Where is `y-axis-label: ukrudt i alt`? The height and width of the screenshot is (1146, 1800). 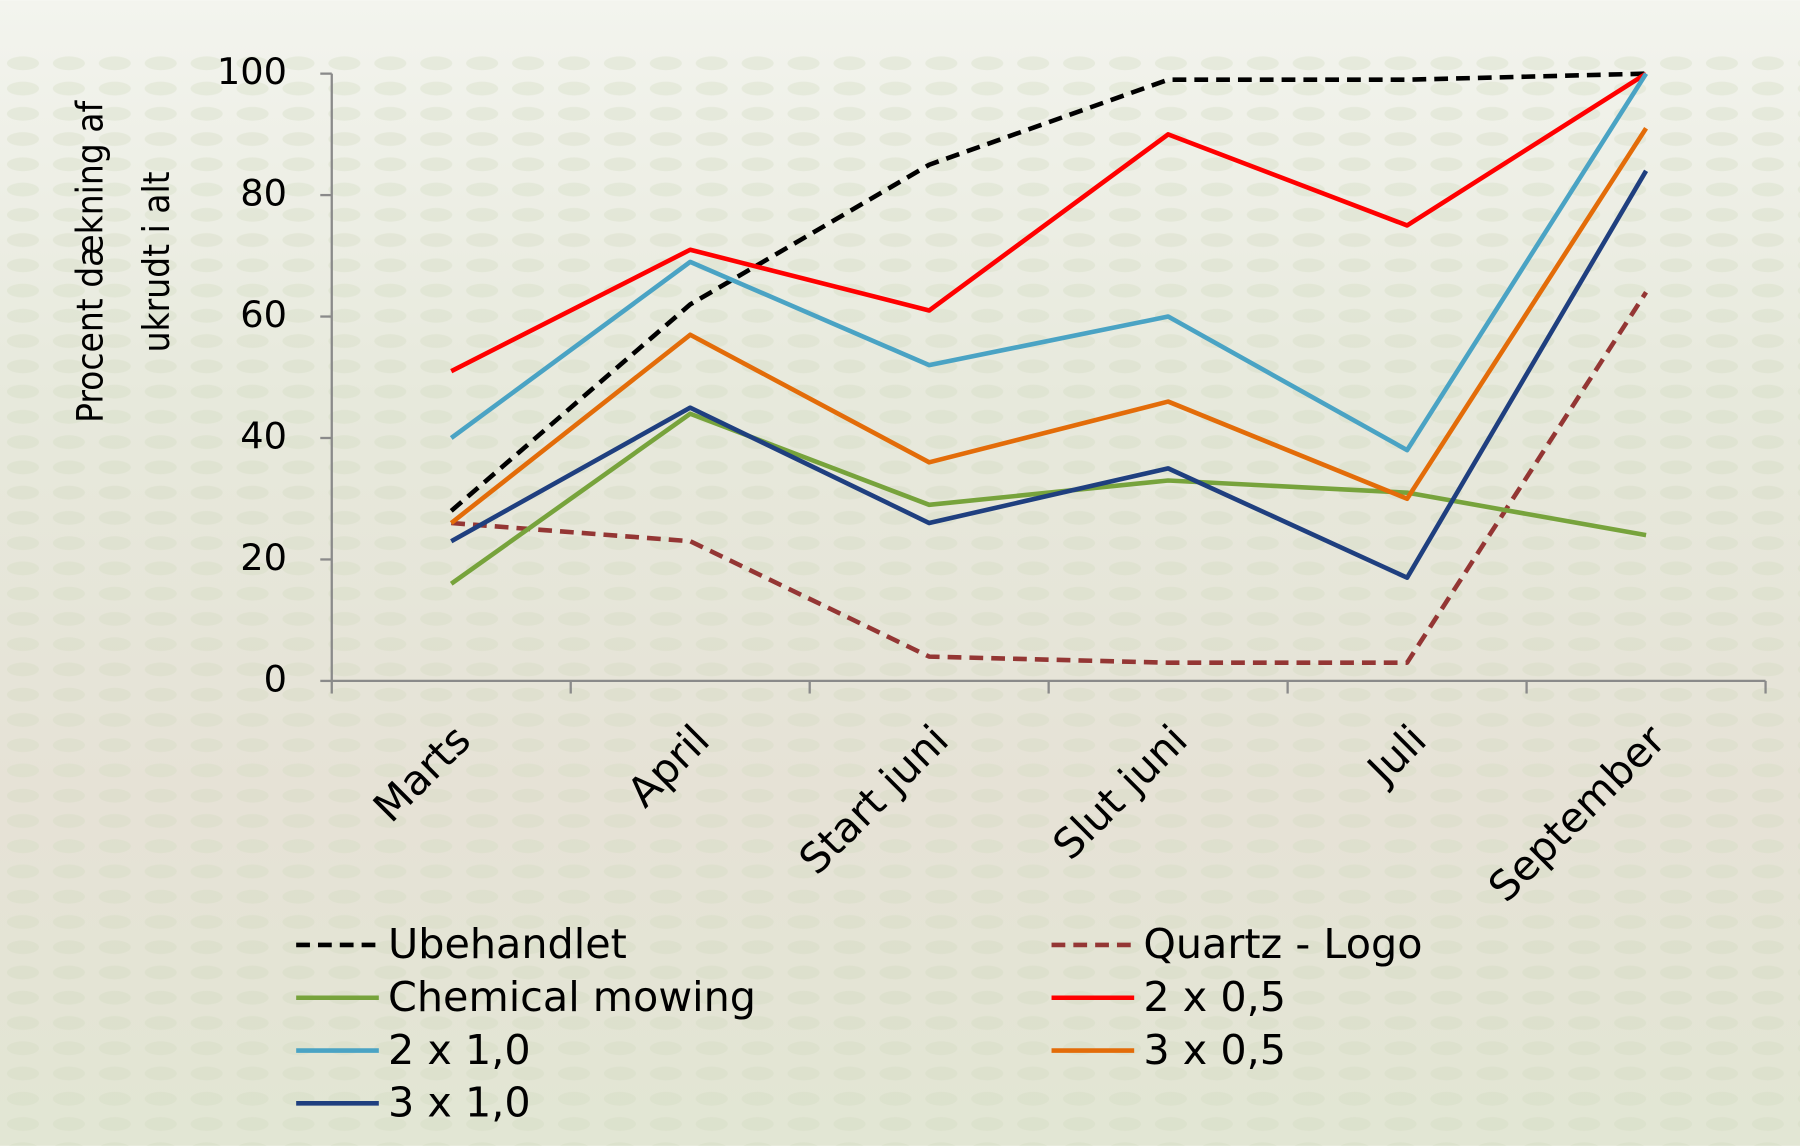
y-axis-label: ukrudt i alt is located at coordinates (156, 261).